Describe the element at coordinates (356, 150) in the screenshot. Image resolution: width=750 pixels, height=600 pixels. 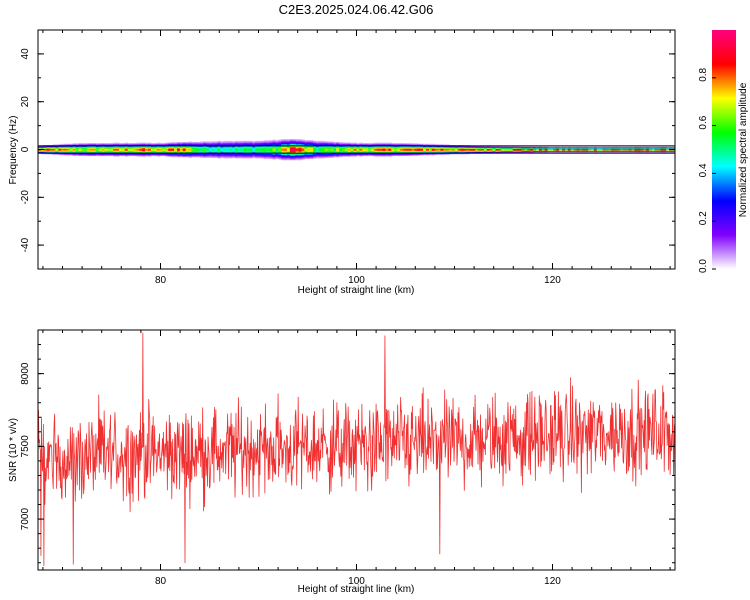
I see `spectrogram-heatmap` at that location.